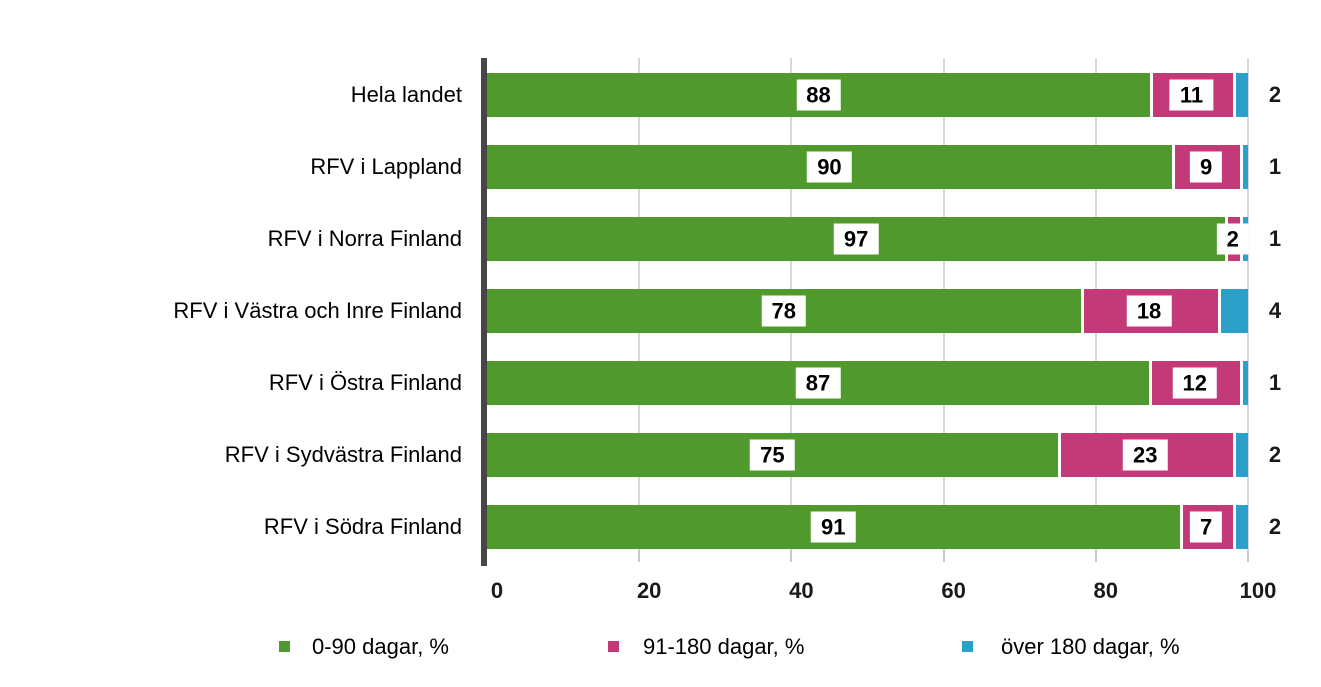 Image resolution: width=1321 pixels, height=687 pixels. Describe the element at coordinates (833, 527) in the screenshot. I see `green-value-label: 91` at that location.